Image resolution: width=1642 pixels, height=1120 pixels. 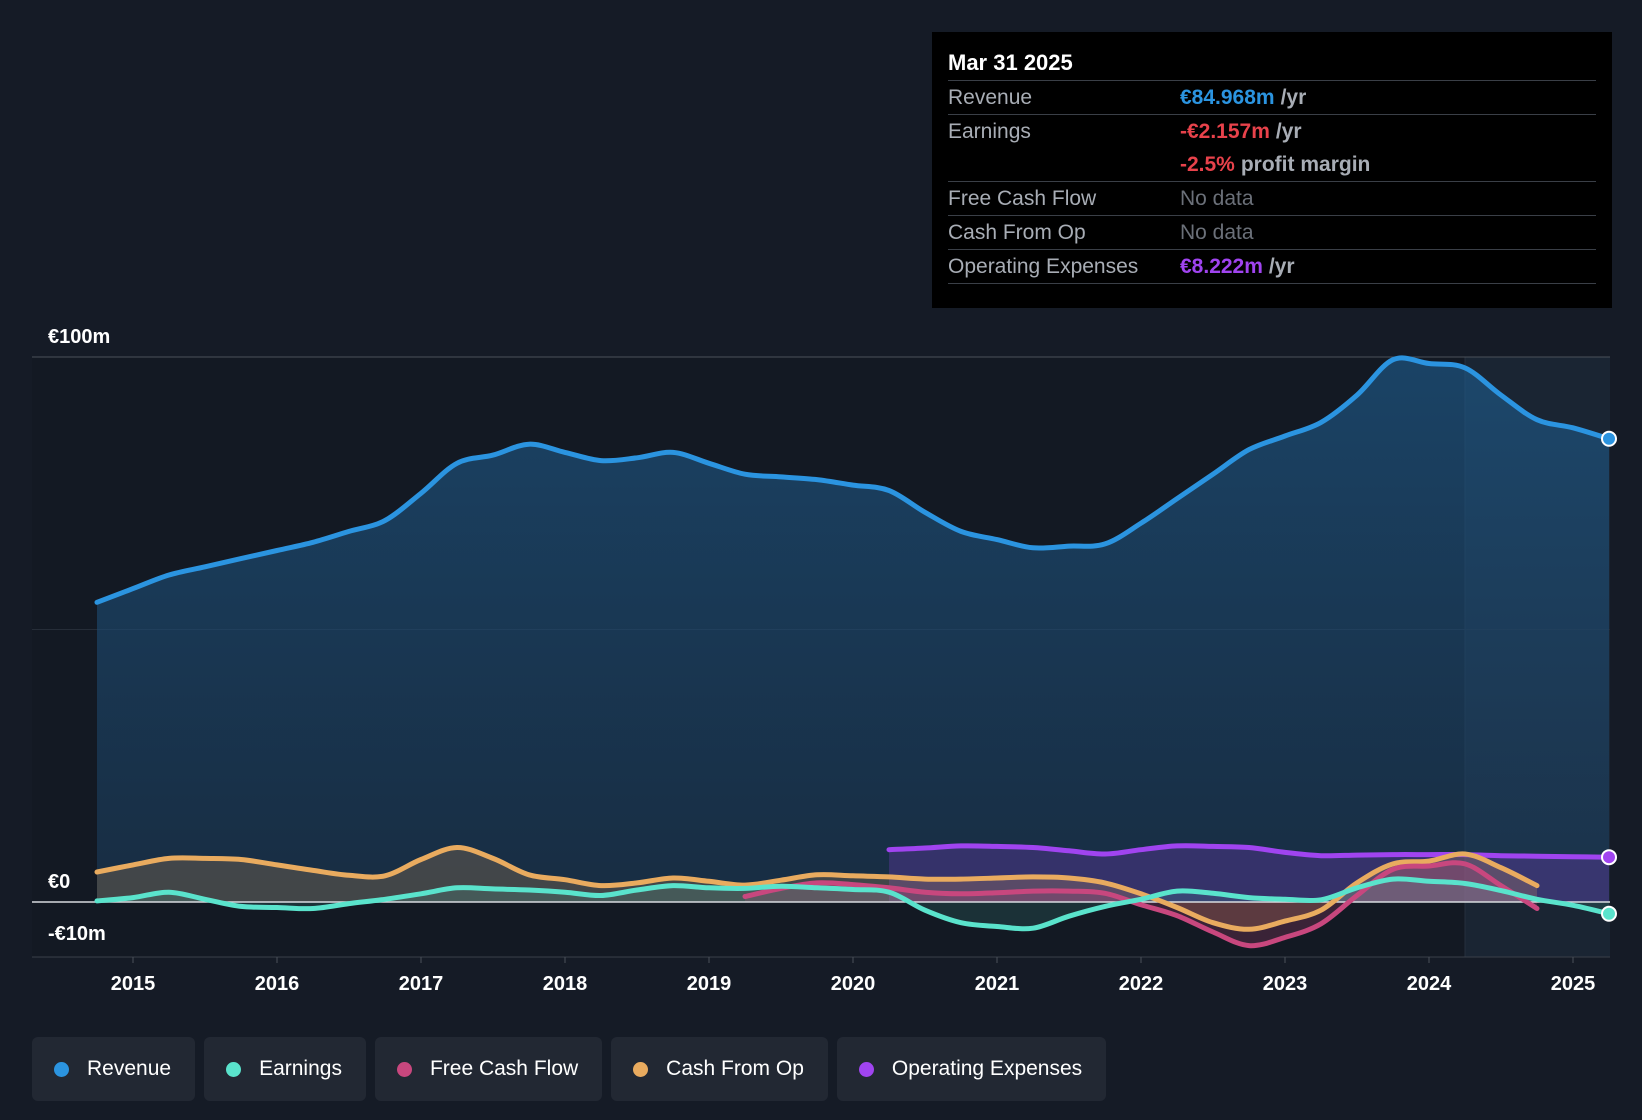 What do you see at coordinates (129, 1068) in the screenshot?
I see `legend-label: Revenue` at bounding box center [129, 1068].